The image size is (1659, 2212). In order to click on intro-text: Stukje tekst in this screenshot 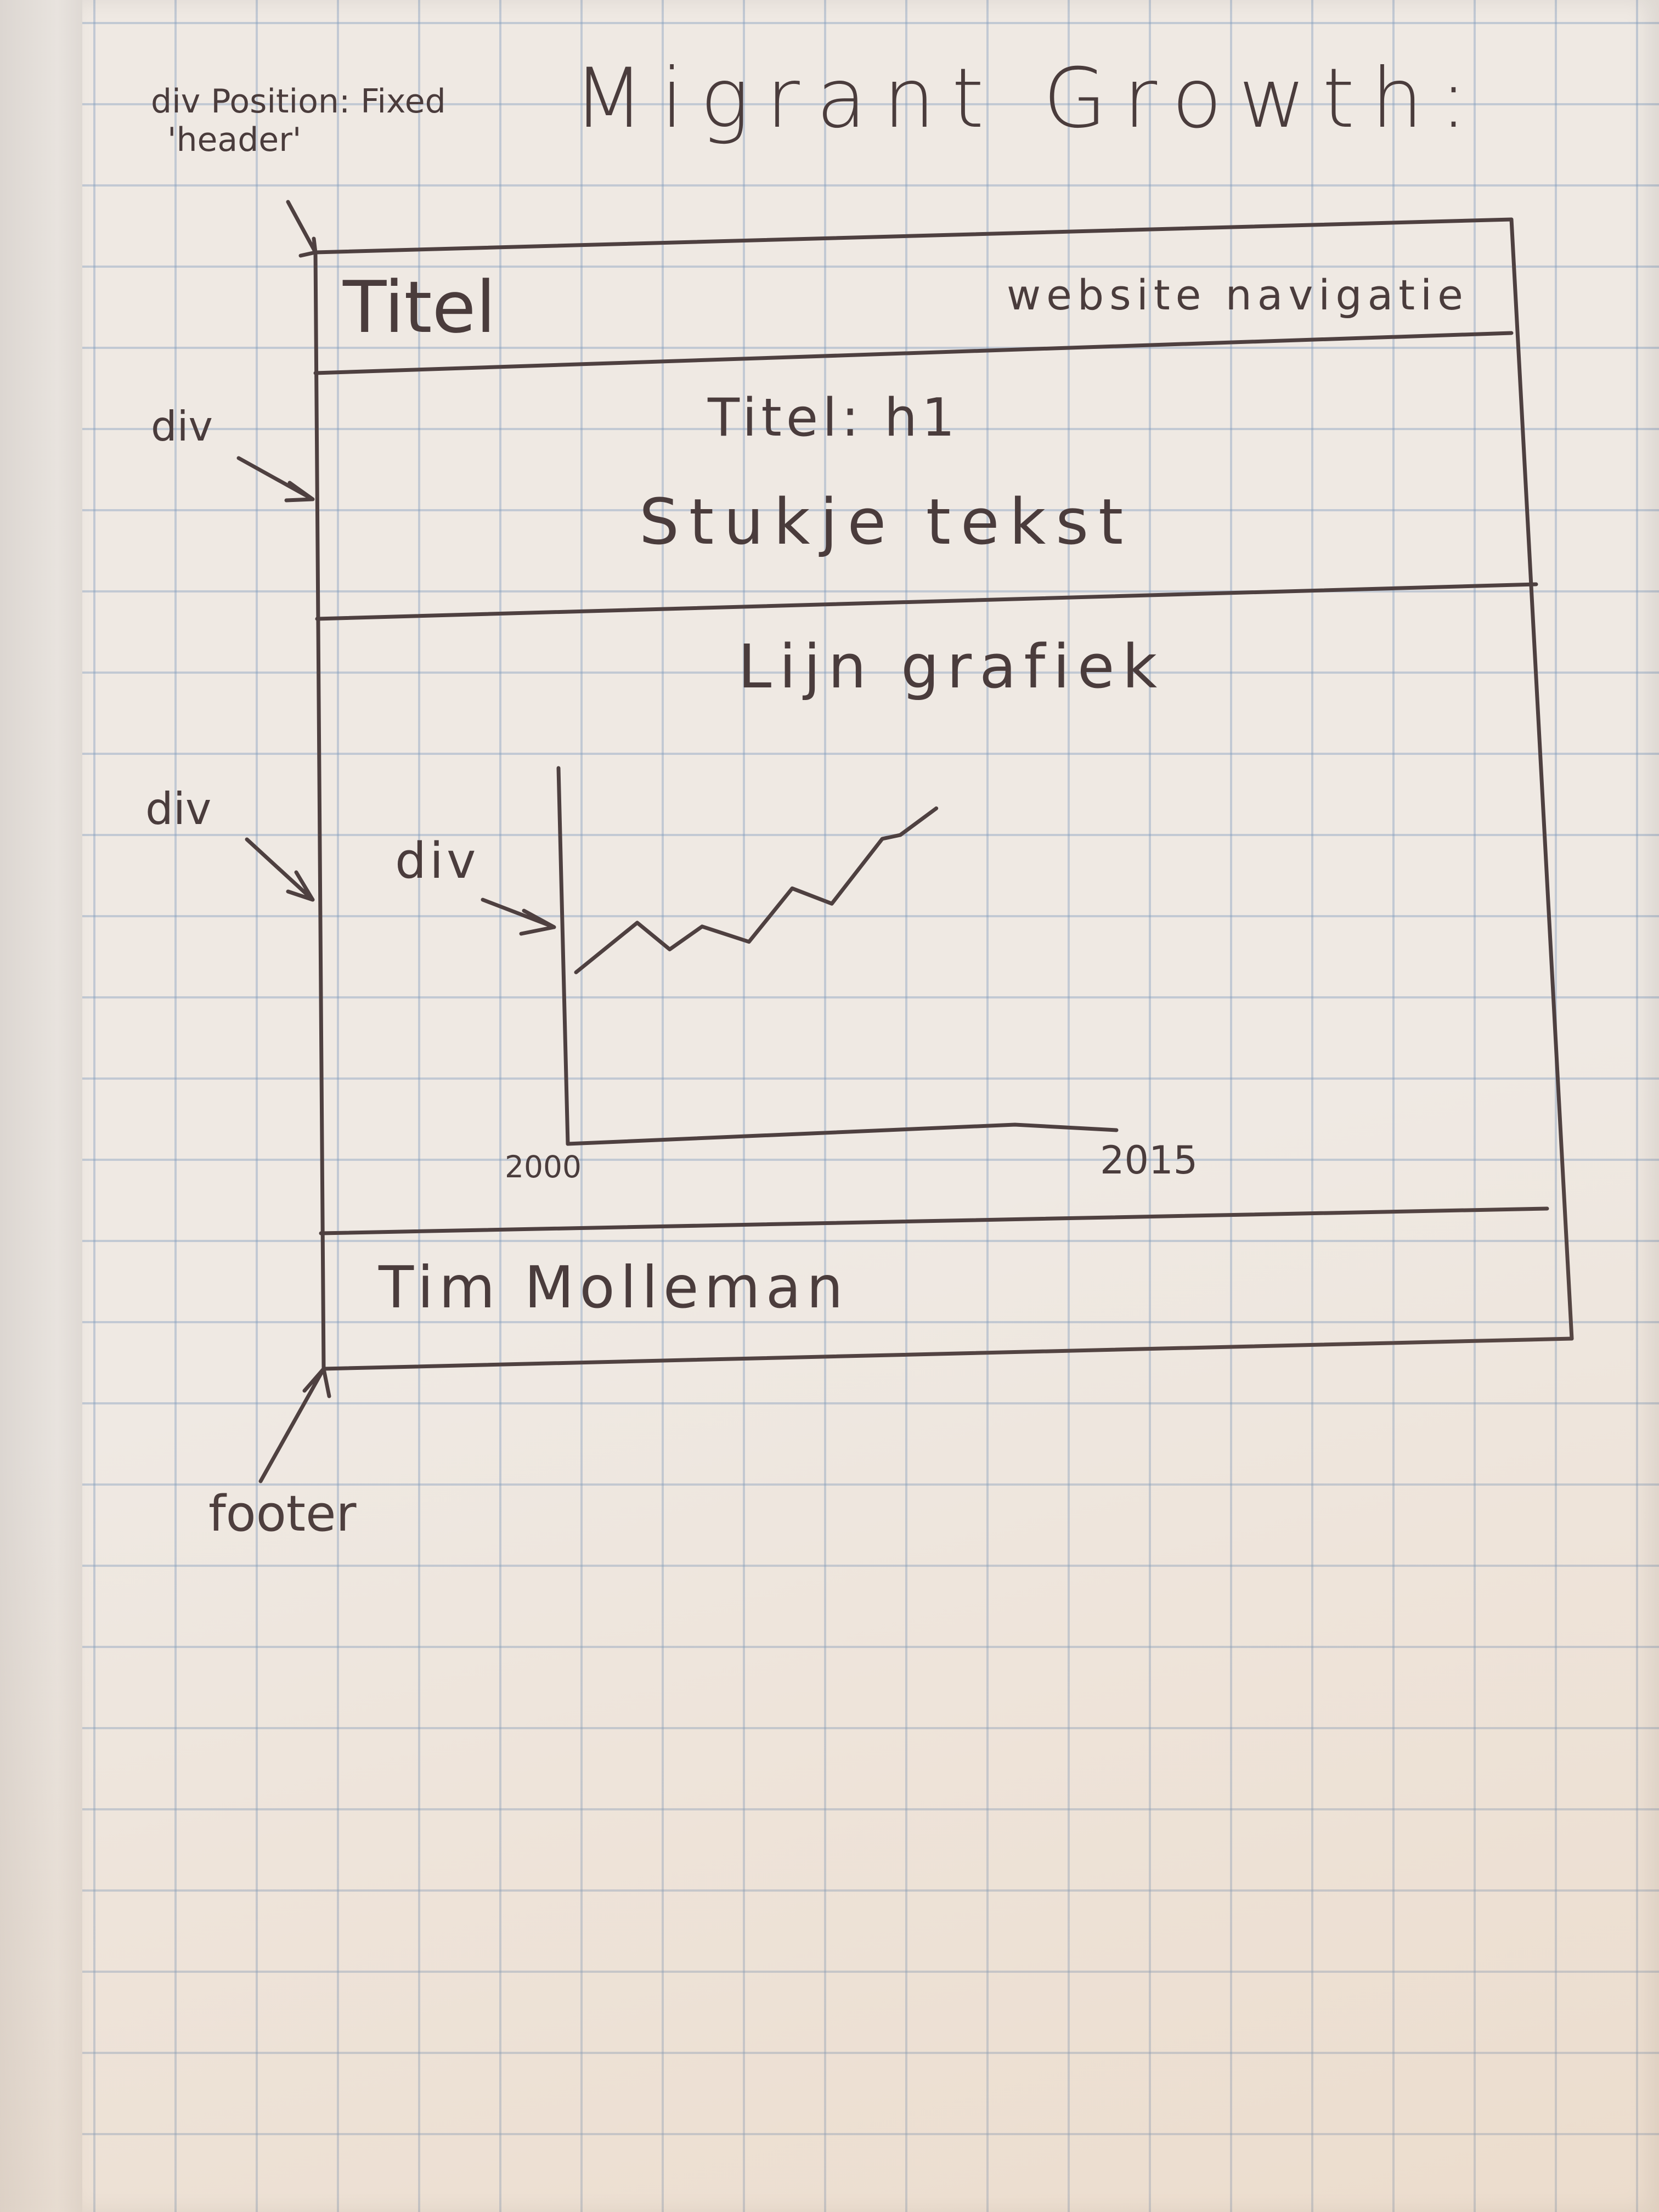, I will do `click(886, 522)`.